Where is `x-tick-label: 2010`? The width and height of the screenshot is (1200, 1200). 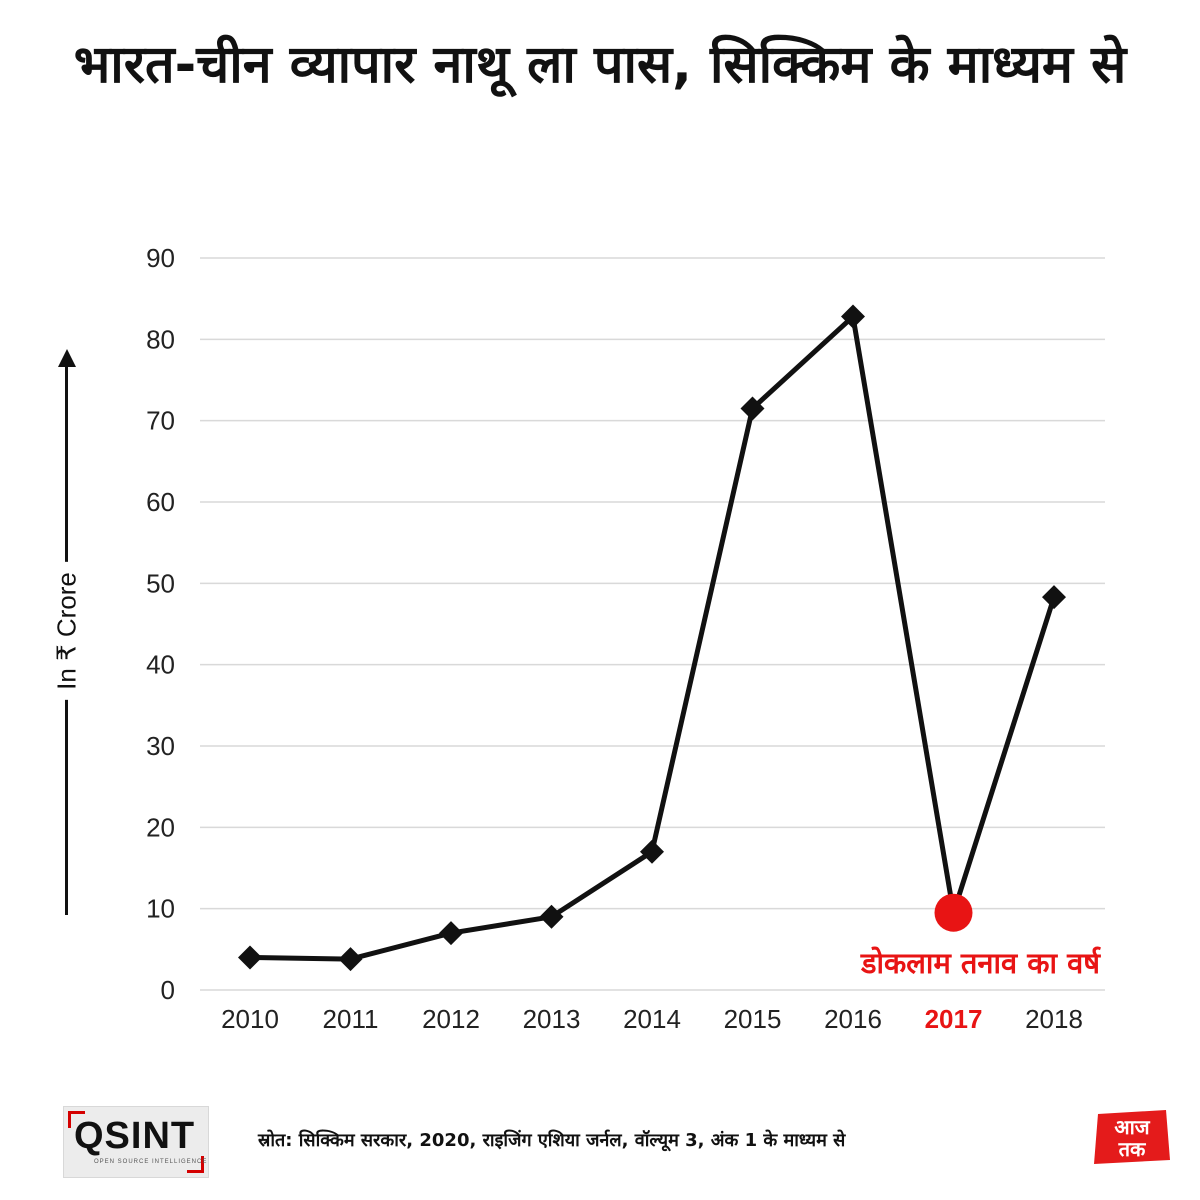 x-tick-label: 2010 is located at coordinates (250, 1019).